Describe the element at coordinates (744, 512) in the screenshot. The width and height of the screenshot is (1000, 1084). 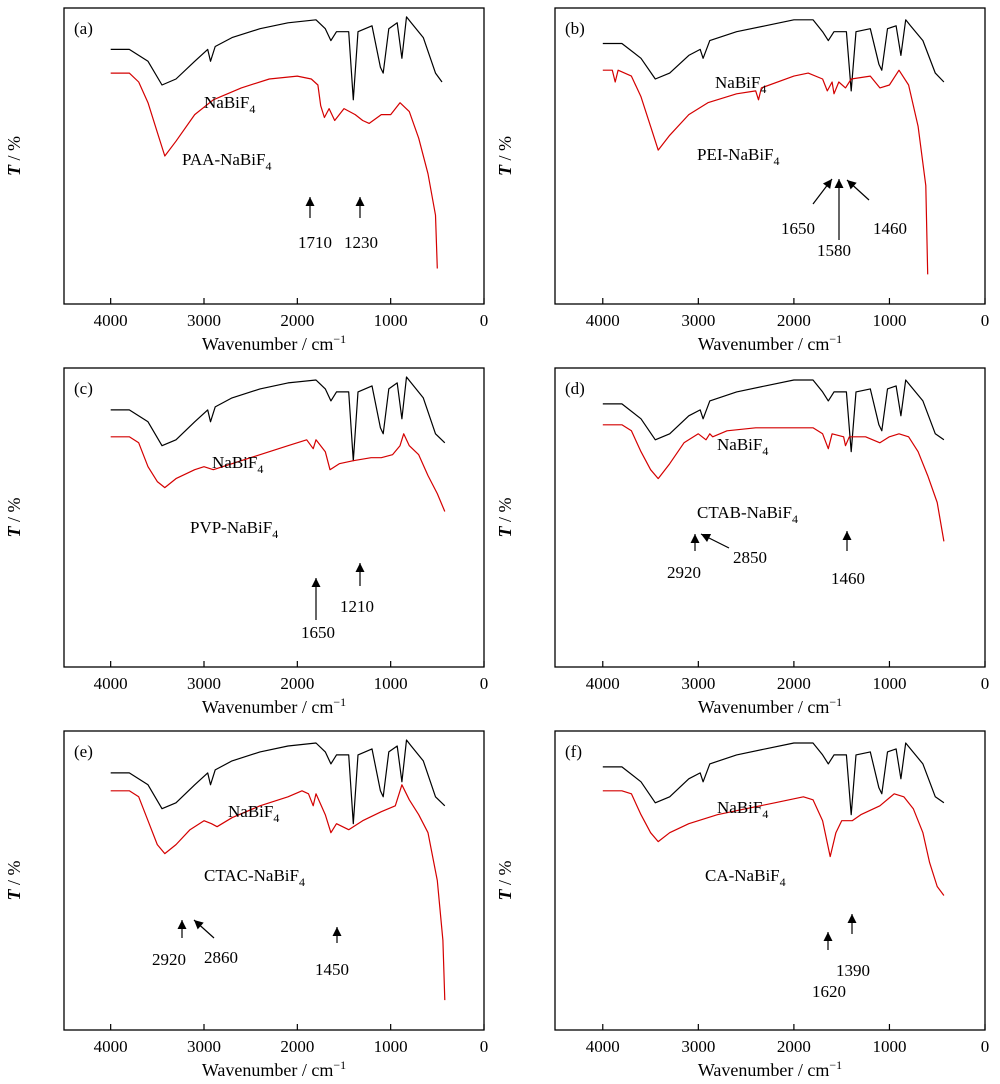
I see `series-label-text: CTAB-NaBiF` at that location.